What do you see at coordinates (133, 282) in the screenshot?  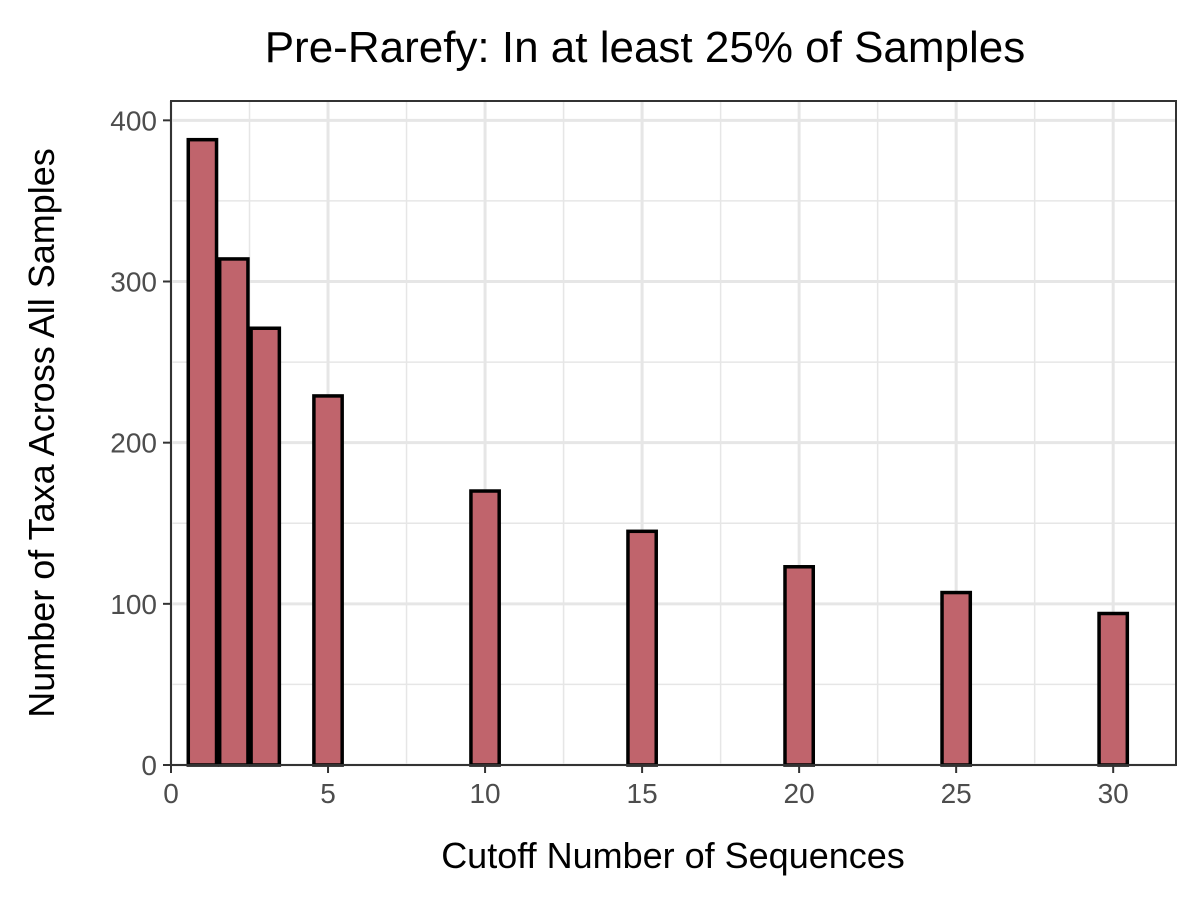 I see `y-tick-label: 300` at bounding box center [133, 282].